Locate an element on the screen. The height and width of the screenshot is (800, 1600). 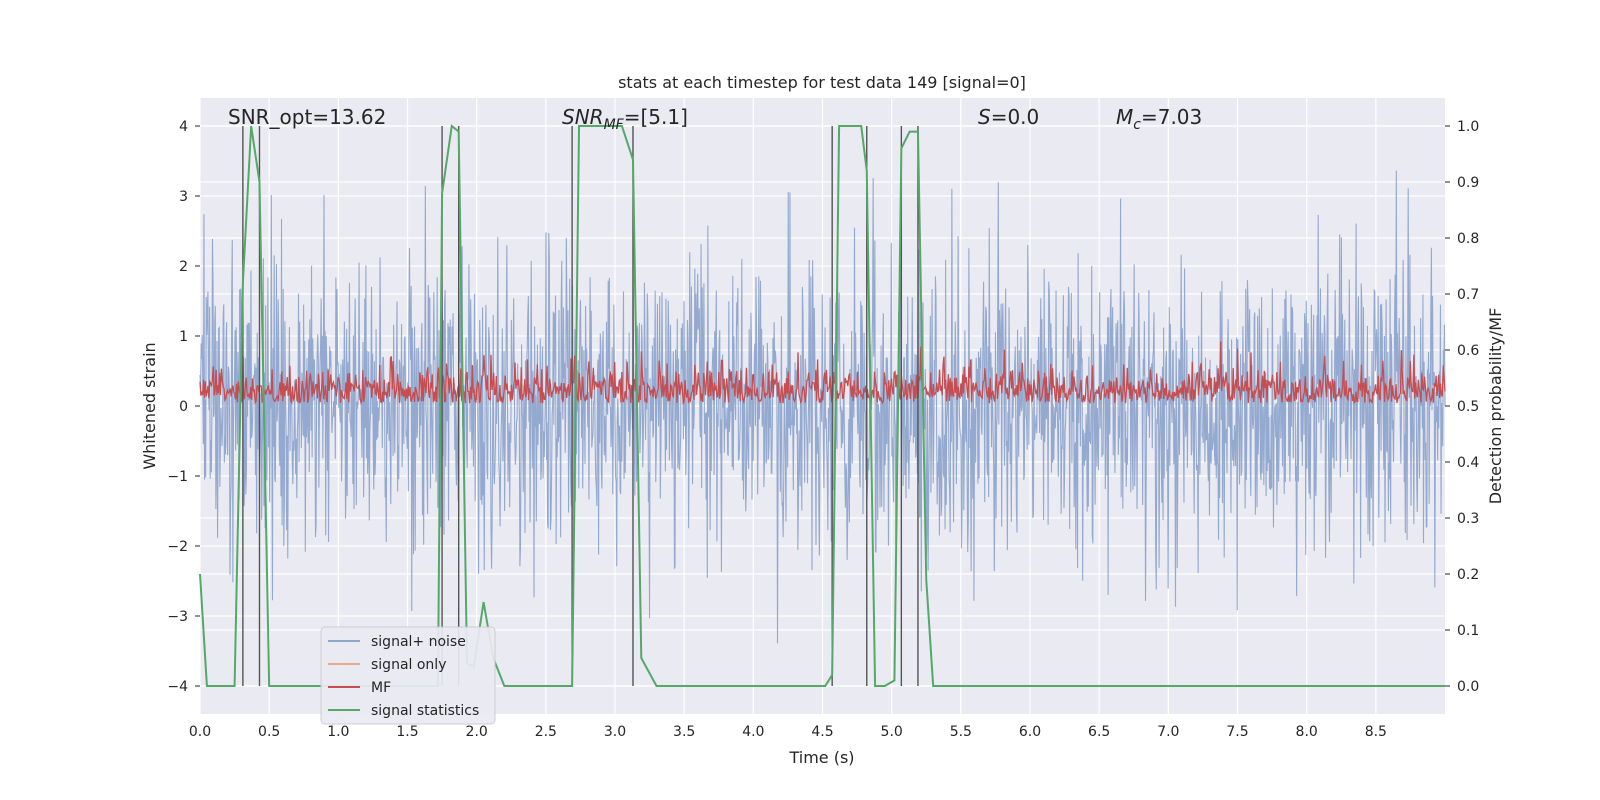
x-tick-label: 4.0 is located at coordinates (753, 732).